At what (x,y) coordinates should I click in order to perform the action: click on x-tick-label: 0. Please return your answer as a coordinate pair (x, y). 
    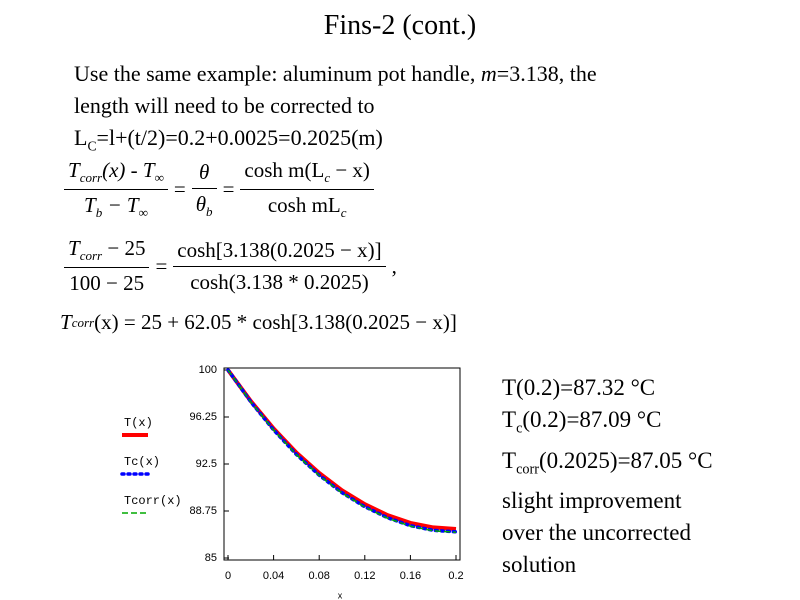
    Looking at the image, I should click on (228, 576).